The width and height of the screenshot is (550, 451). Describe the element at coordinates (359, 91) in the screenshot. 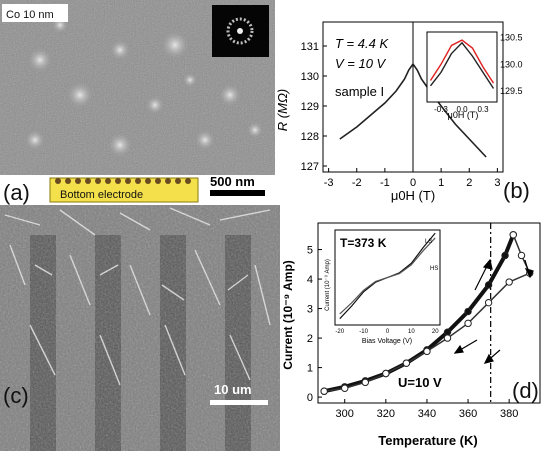

I see `b-sample-text: sample I` at that location.